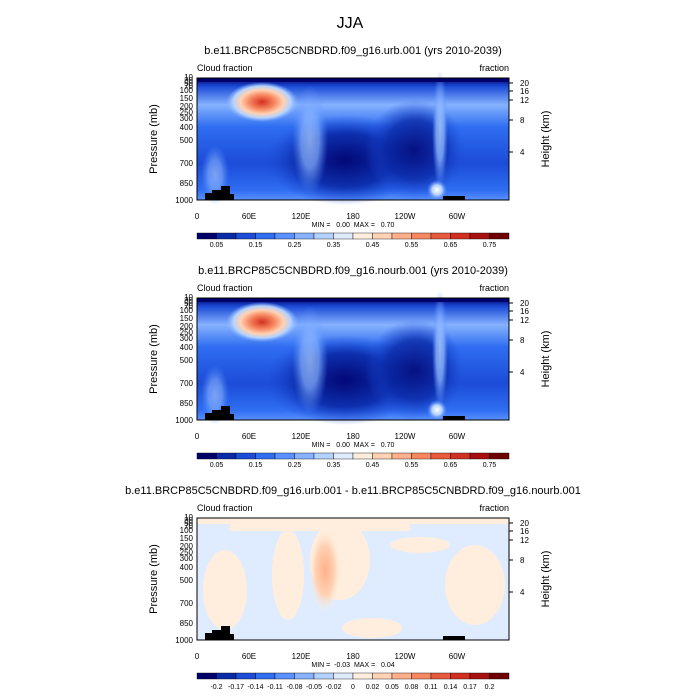  Describe the element at coordinates (490, 687) in the screenshot. I see `colorbar-tick: 0.2` at that location.